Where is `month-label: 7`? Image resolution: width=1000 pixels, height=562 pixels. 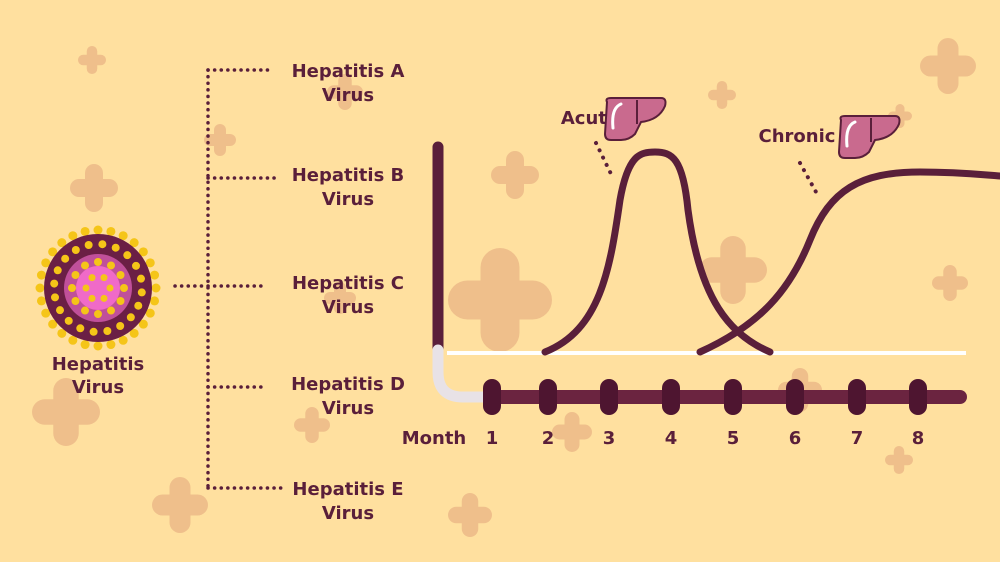
month-label: 7 is located at coordinates (857, 438).